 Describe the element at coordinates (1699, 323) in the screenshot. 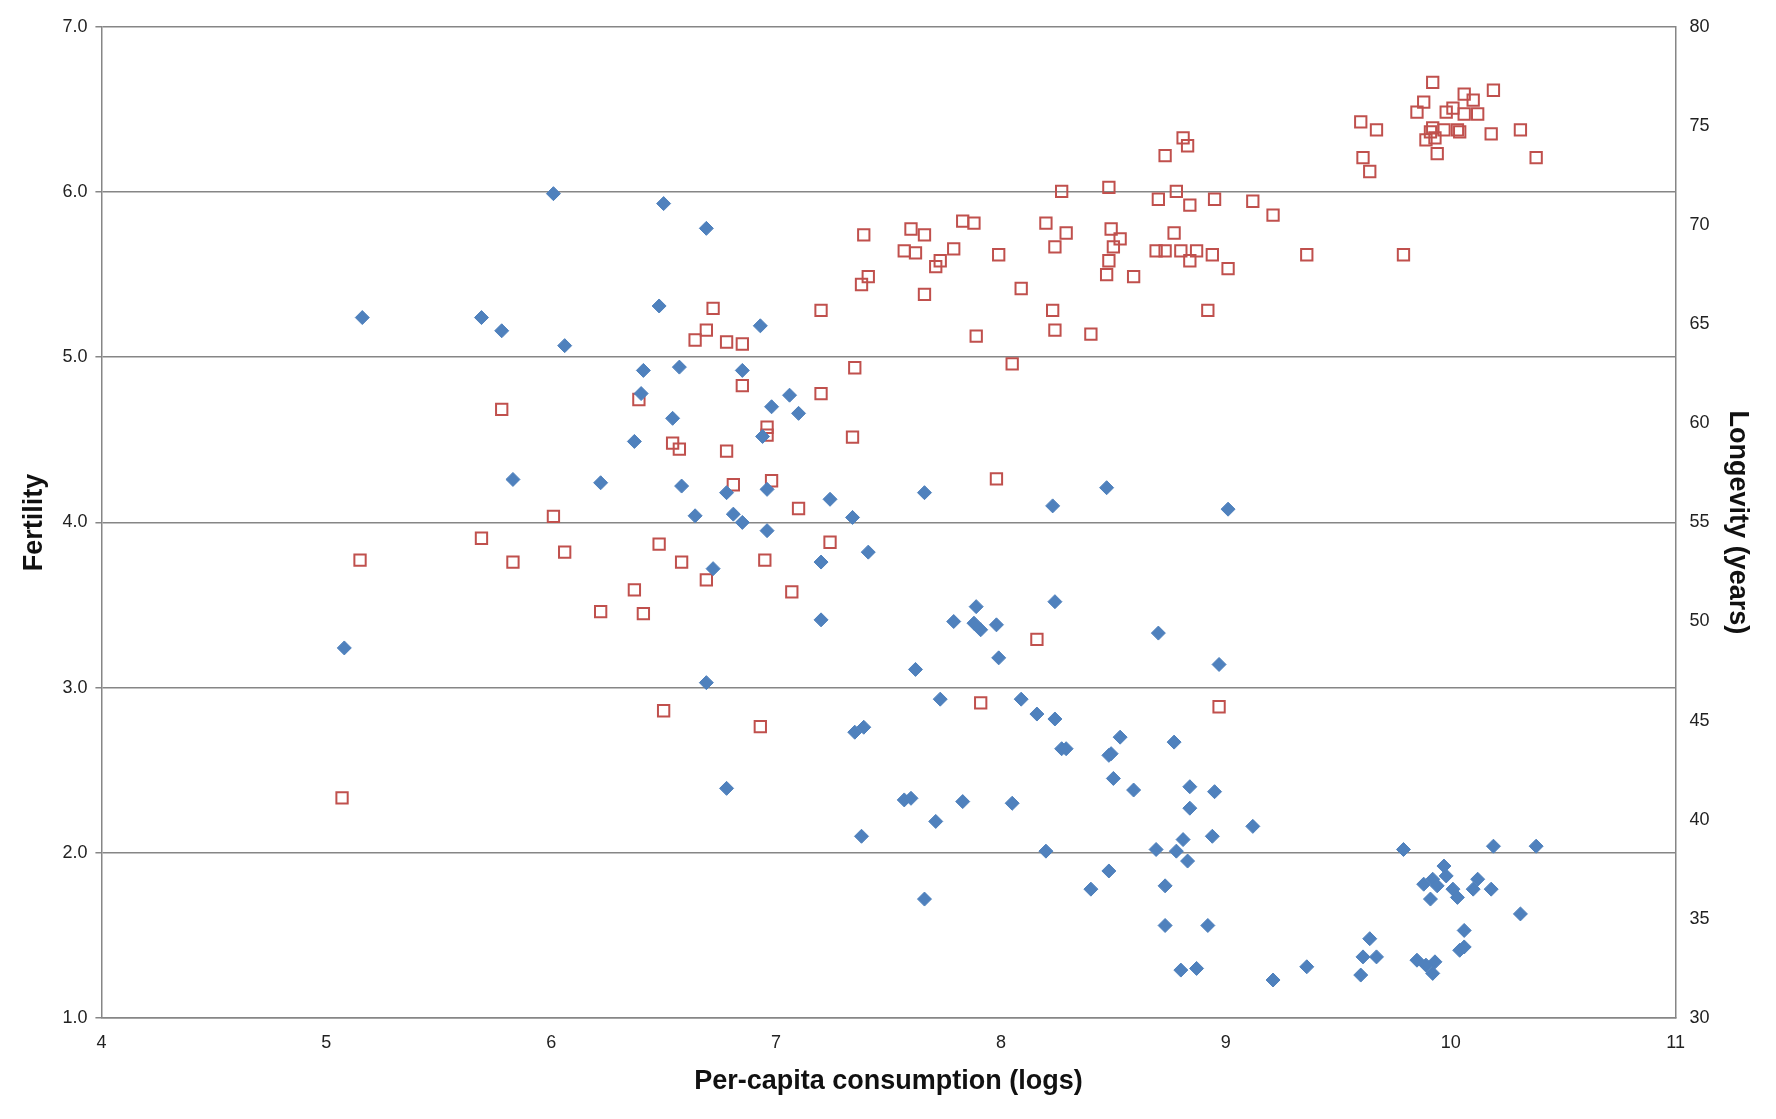

I see `y2-tick-label: 65` at that location.